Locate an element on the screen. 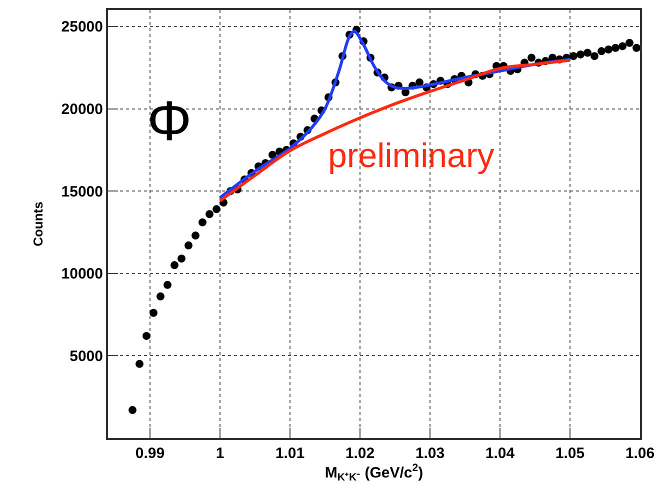 This screenshot has height=488, width=665. x-tick-label: 1.04 is located at coordinates (500, 453).